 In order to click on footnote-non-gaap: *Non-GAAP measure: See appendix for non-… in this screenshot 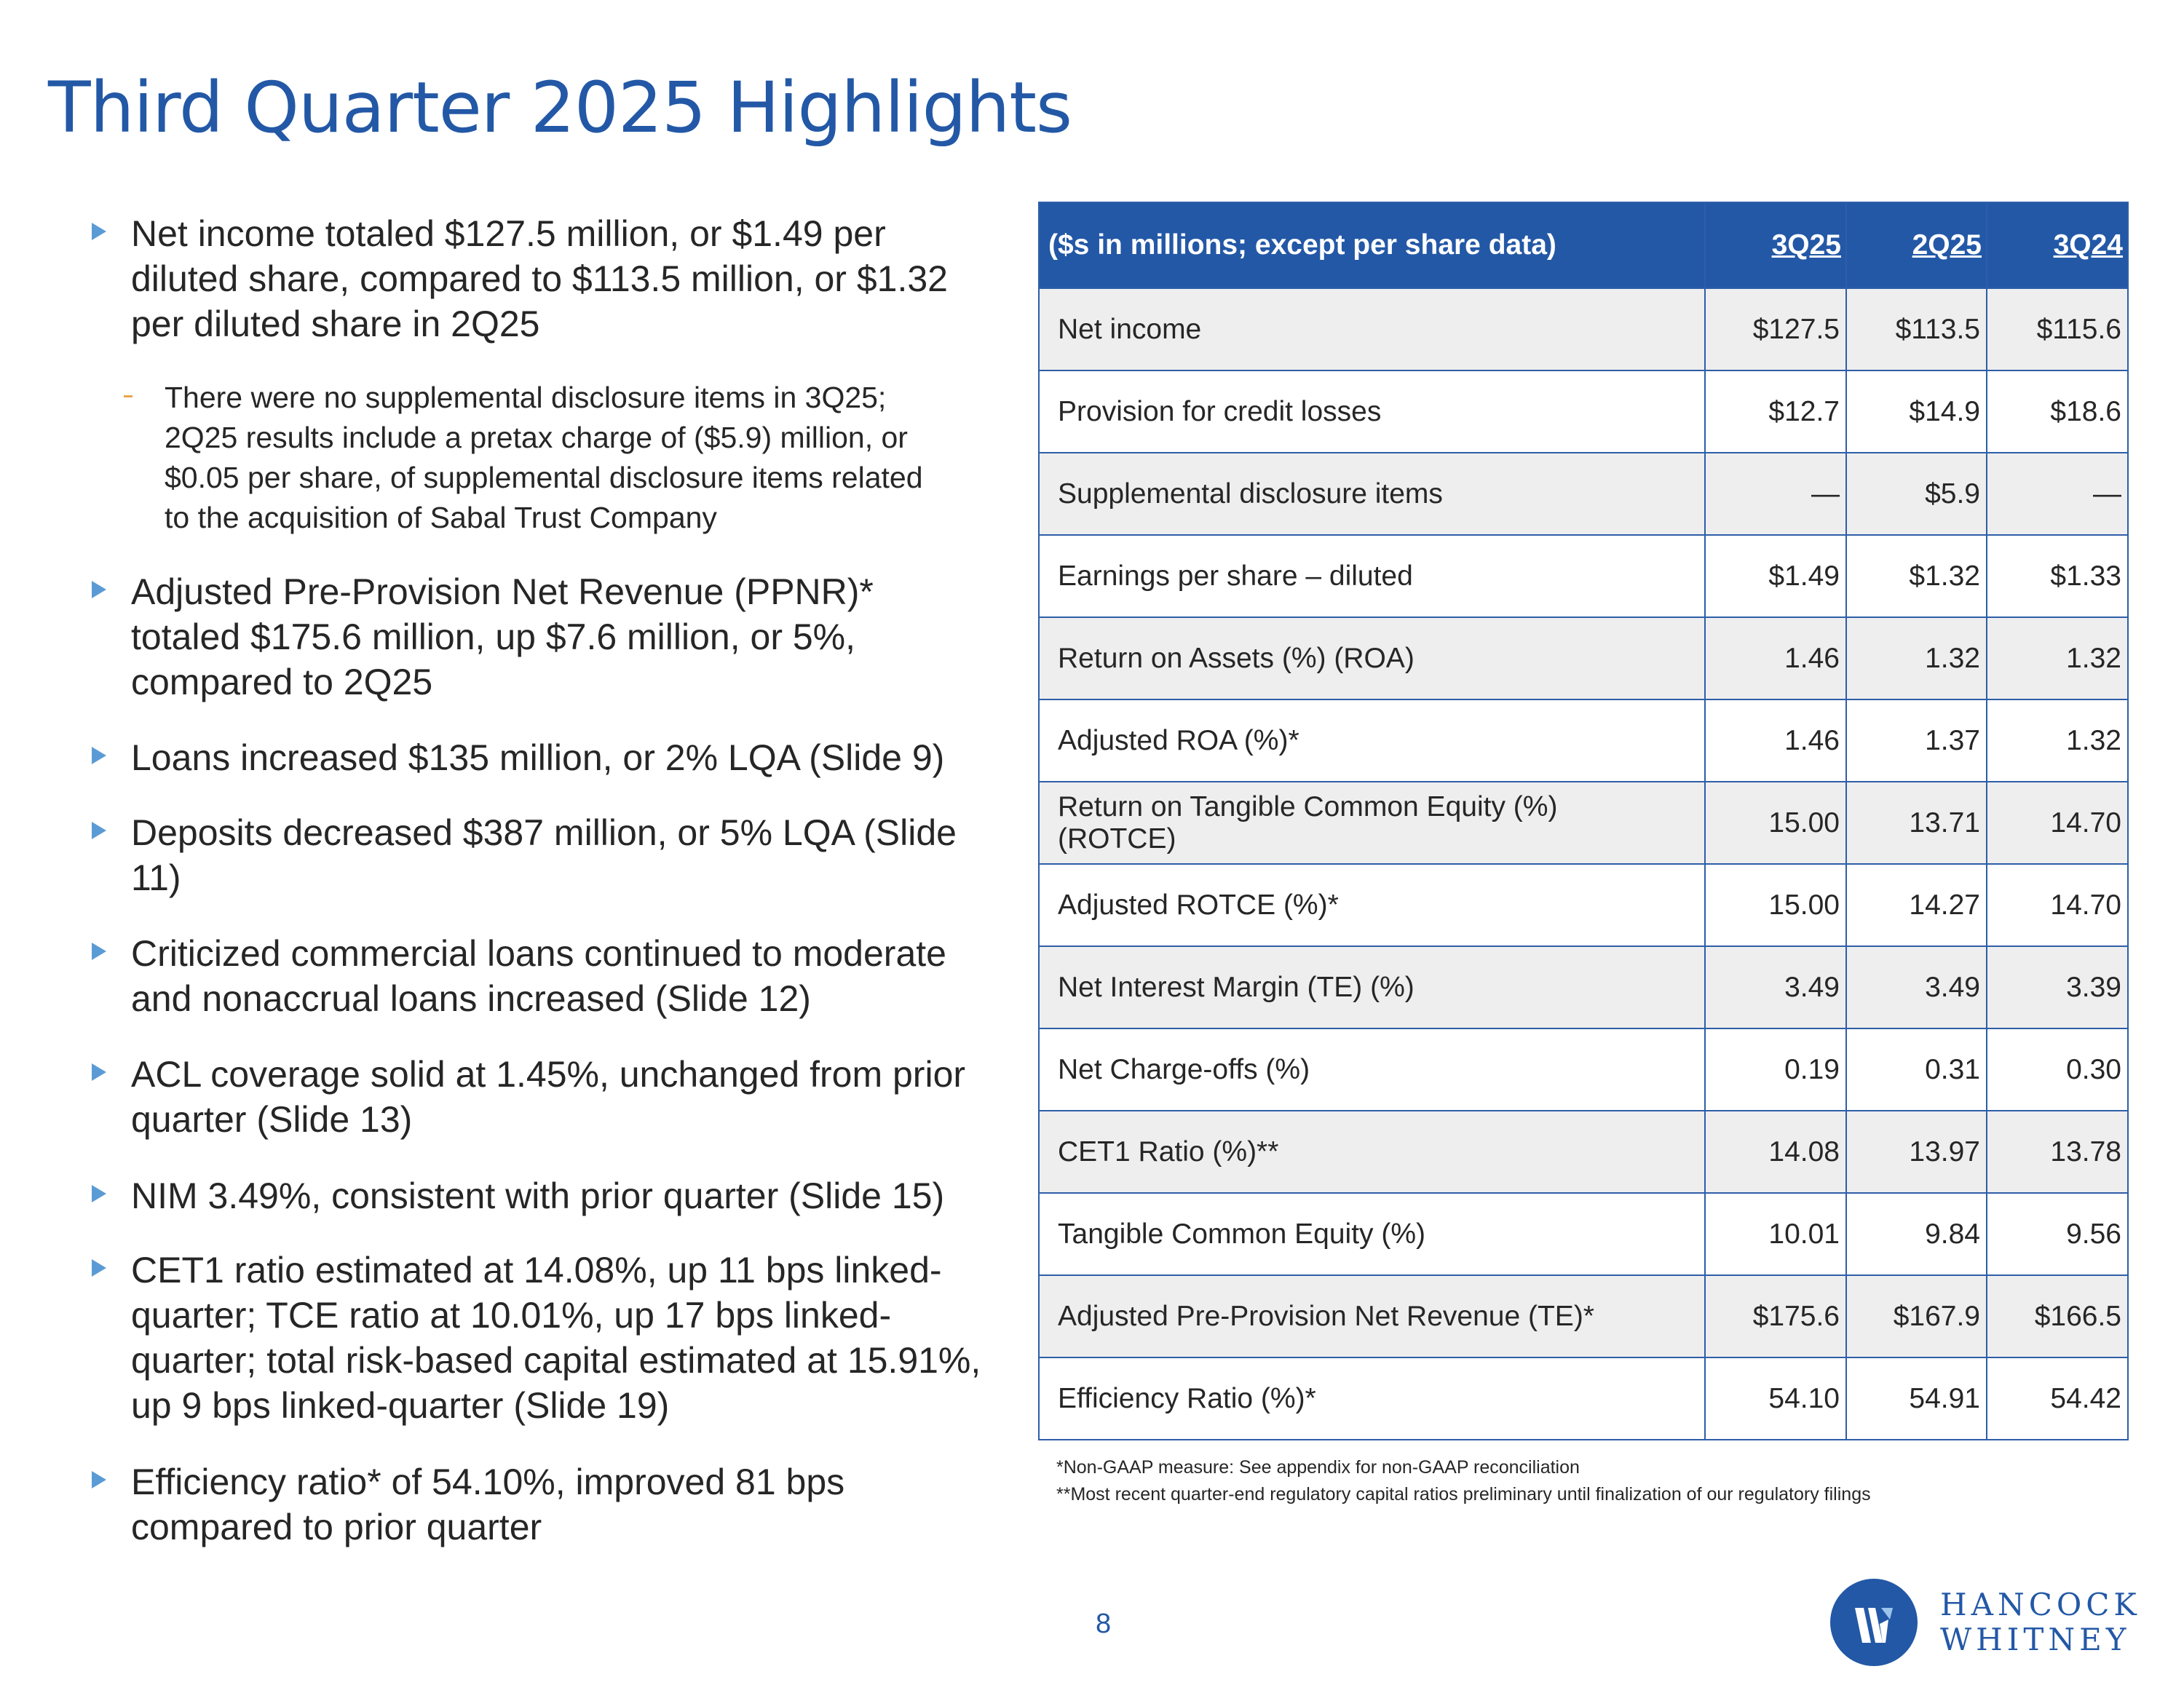, I will do `click(1318, 1467)`.